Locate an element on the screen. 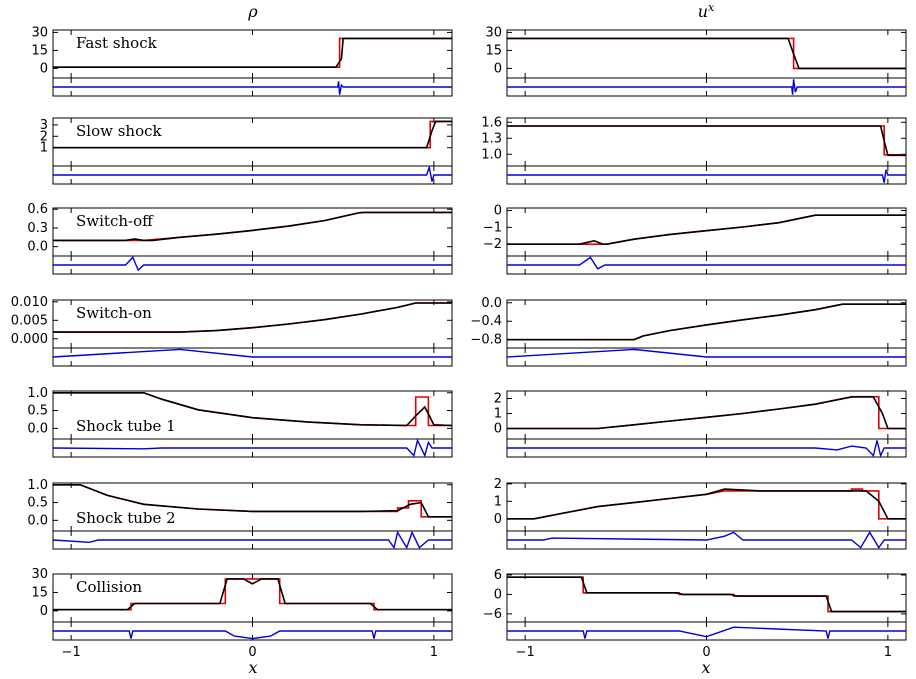 Image resolution: width=916 pixels, height=679 pixels. panel-label: Slow shock is located at coordinates (119, 131).